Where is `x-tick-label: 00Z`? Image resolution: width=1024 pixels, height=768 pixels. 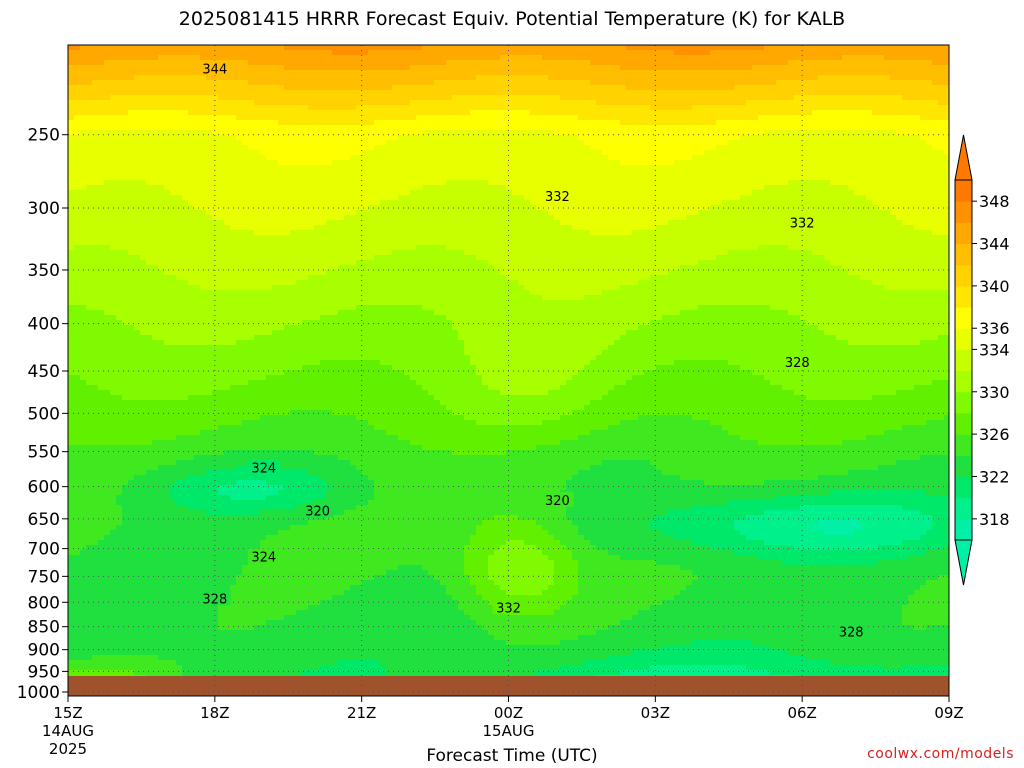
x-tick-label: 00Z is located at coordinates (508, 713).